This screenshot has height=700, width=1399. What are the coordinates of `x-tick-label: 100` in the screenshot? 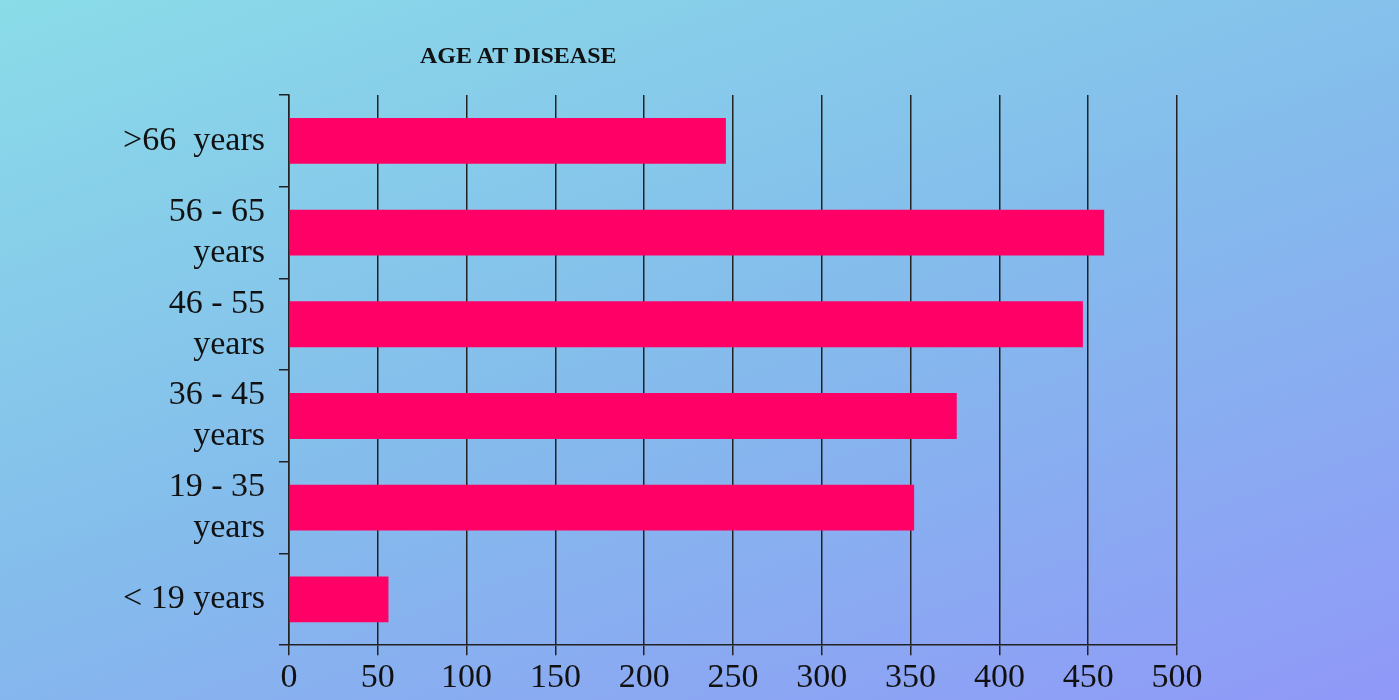 It's located at (467, 675).